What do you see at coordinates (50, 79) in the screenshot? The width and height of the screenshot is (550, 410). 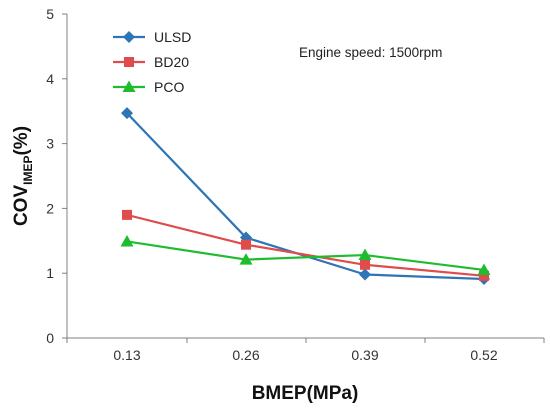 I see `y-tick-label: 4` at bounding box center [50, 79].